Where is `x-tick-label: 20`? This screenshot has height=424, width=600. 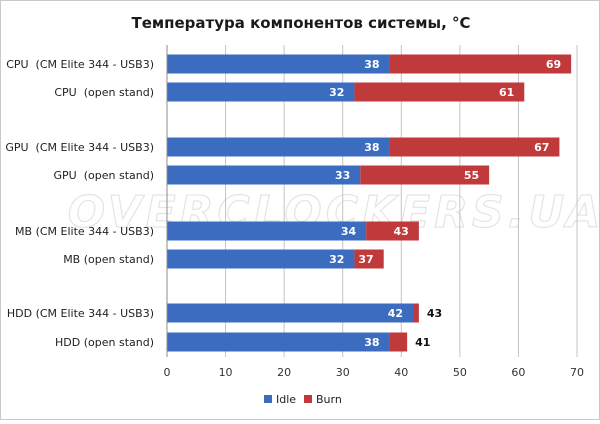 x-tick-label: 20 is located at coordinates (284, 372).